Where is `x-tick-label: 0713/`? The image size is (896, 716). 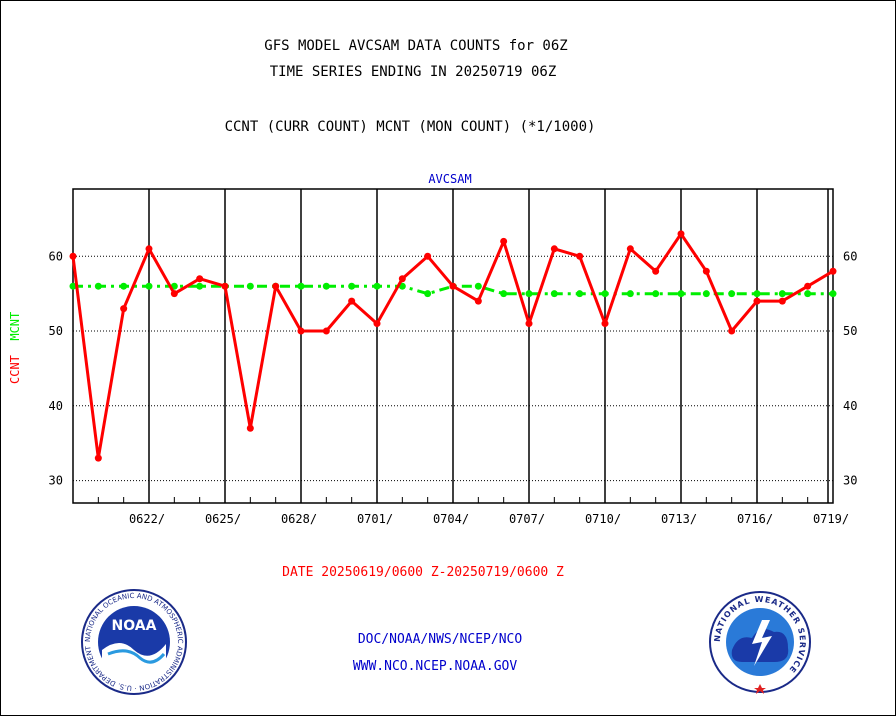
x-tick-label: 0713/ is located at coordinates (679, 519).